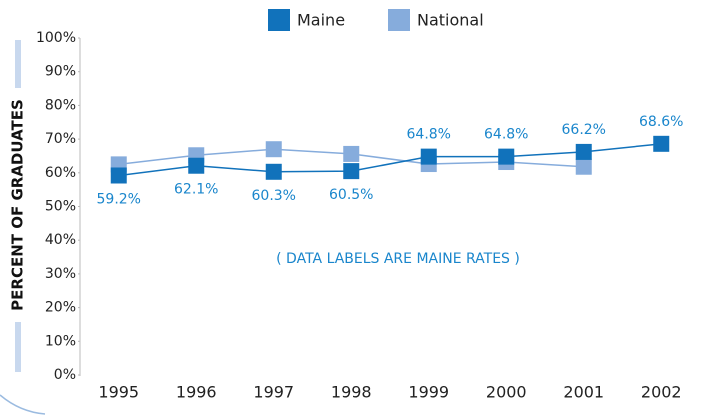 The width and height of the screenshot is (702, 415). What do you see at coordinates (661, 392) in the screenshot?
I see `x-tick-label: 2002` at bounding box center [661, 392].